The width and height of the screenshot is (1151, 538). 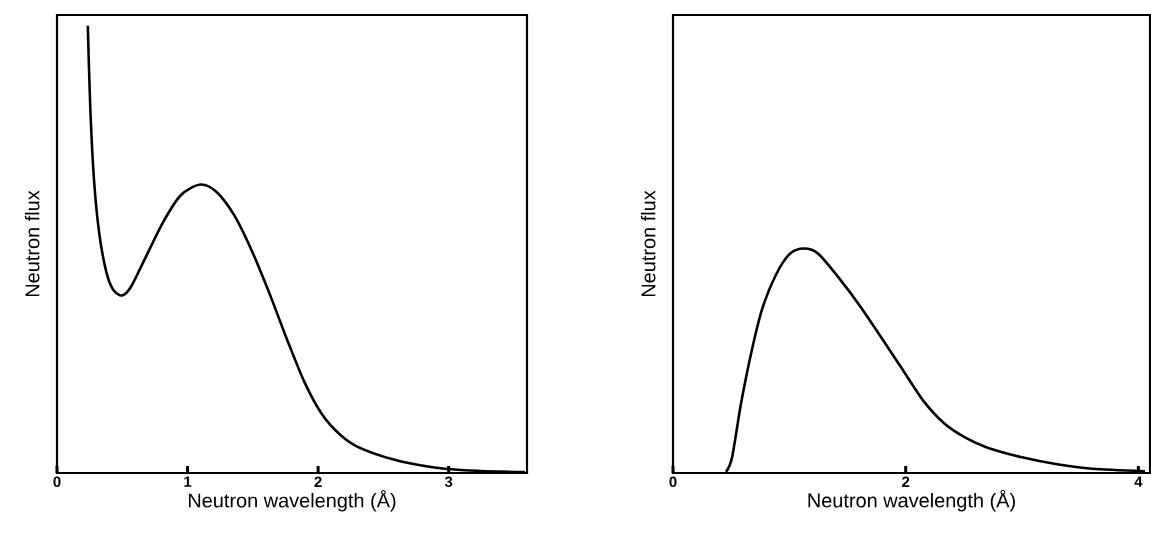 What do you see at coordinates (188, 481) in the screenshot?
I see `x-tick-label: 1` at bounding box center [188, 481].